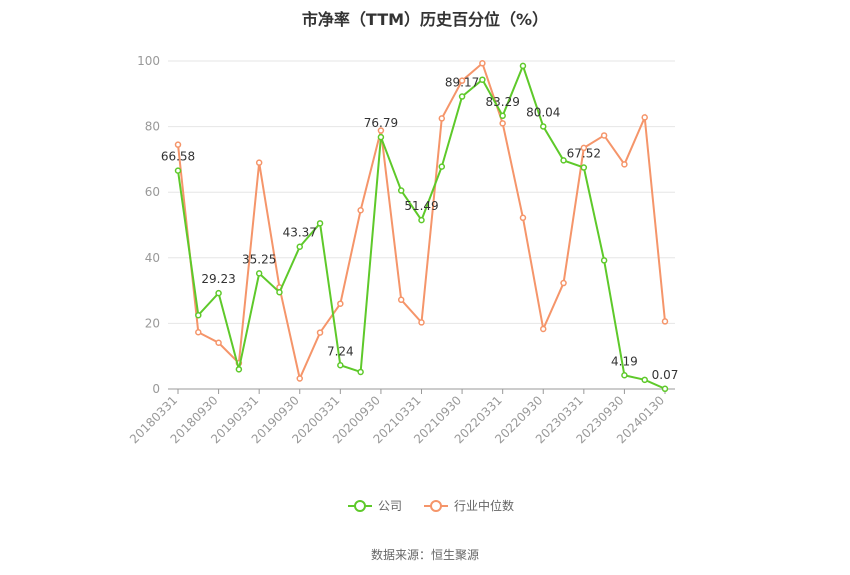 This screenshot has height=575, width=850. I want to click on data-label: 67.52, so click(584, 154).